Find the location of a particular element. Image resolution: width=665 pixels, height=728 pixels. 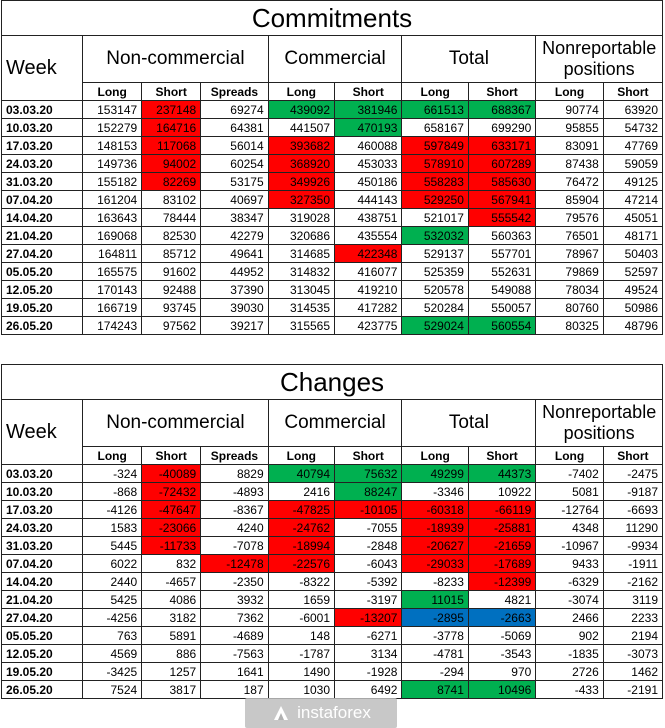

value-cell: 327350 is located at coordinates (301, 199).